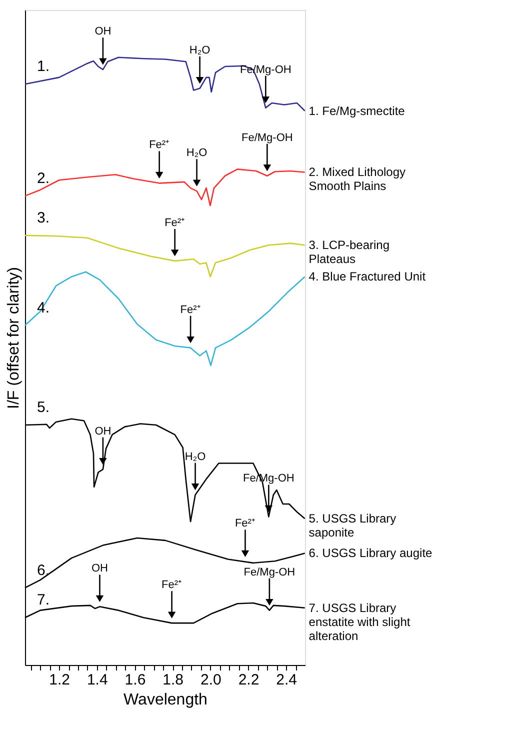 Image resolution: width=510 pixels, height=745 pixels. What do you see at coordinates (349, 252) in the screenshot?
I see `series-label: 3. LCP-bearing Plateaus` at bounding box center [349, 252].